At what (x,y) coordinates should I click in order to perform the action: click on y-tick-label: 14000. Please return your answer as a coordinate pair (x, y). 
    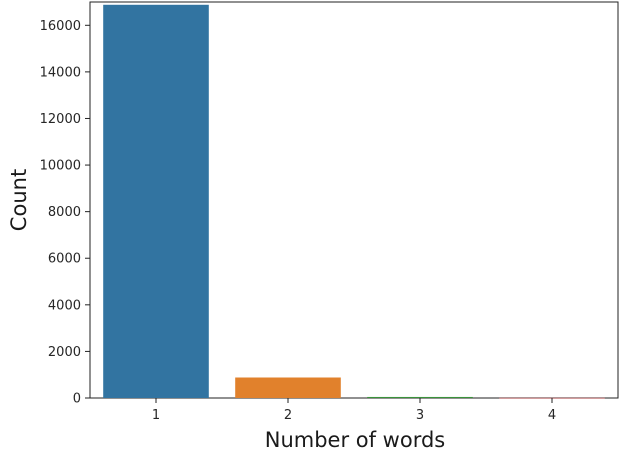
    Looking at the image, I should click on (60, 72).